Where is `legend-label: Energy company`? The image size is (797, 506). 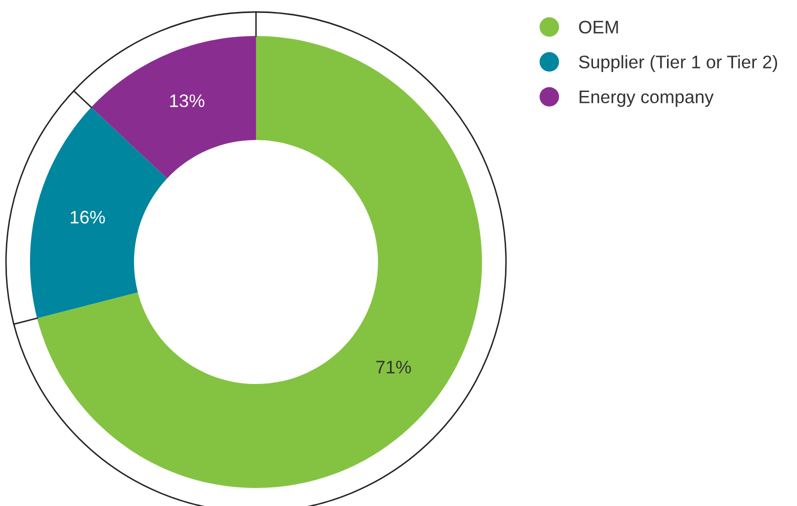 legend-label: Energy company is located at coordinates (647, 98).